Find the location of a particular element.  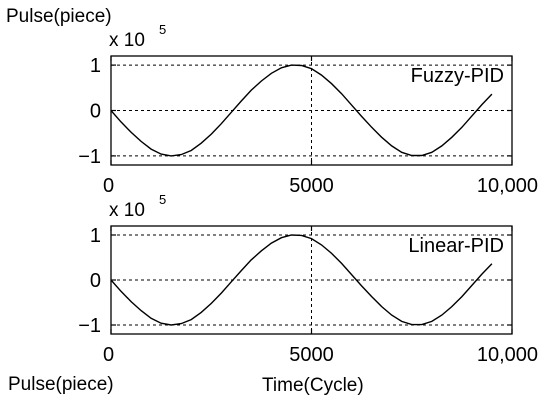

legend-label: Fuzzy-PID is located at coordinates (457, 76).